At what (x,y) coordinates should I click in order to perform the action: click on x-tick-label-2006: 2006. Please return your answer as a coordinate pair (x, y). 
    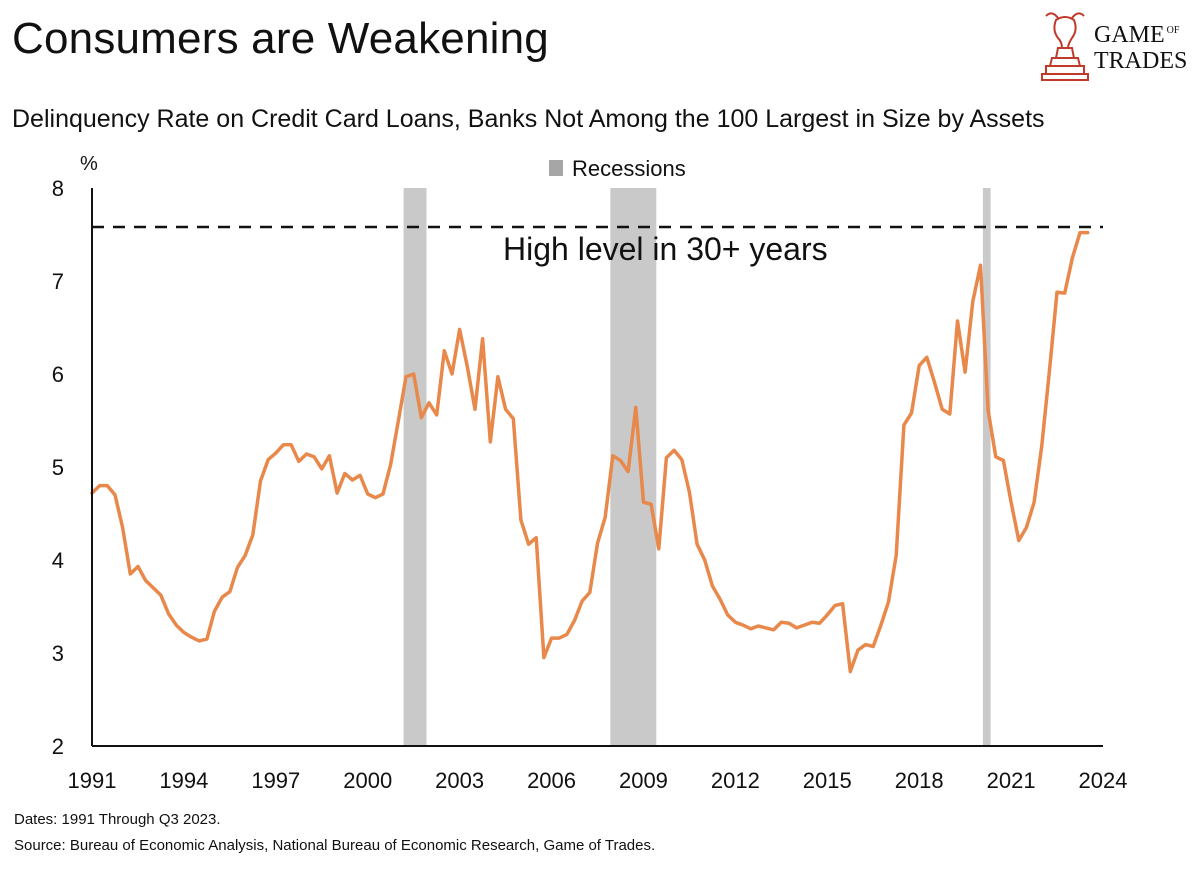
    Looking at the image, I should click on (551, 780).